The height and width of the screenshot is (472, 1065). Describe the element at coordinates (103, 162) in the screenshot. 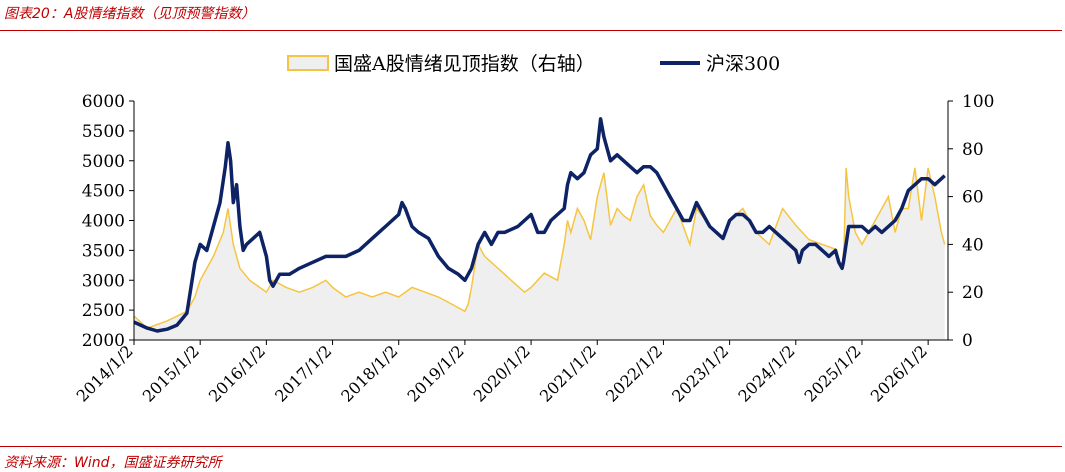

I see `y-left-tick-label: 5000` at that location.